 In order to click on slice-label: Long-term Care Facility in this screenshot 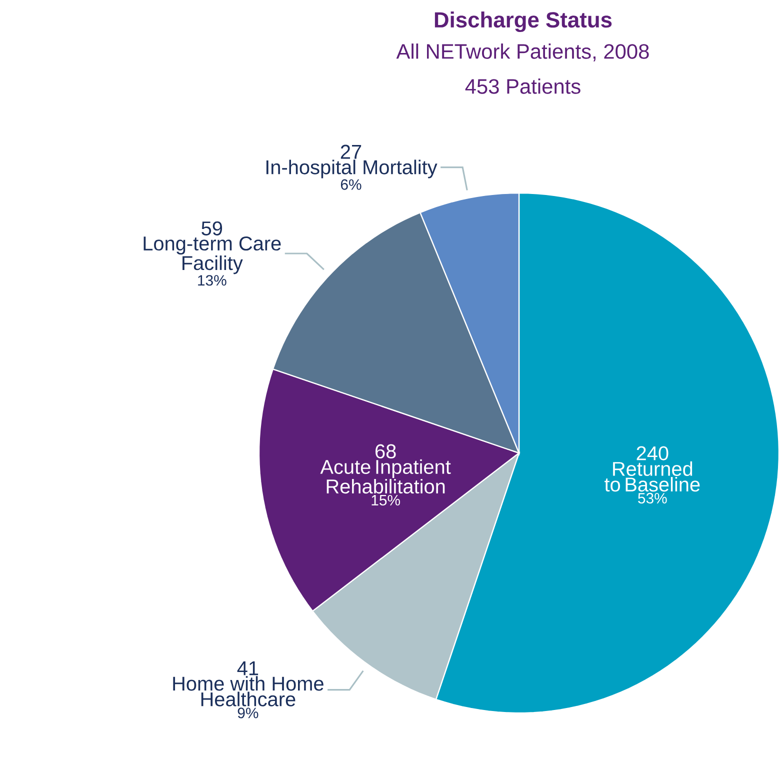, I will do `click(212, 255)`.